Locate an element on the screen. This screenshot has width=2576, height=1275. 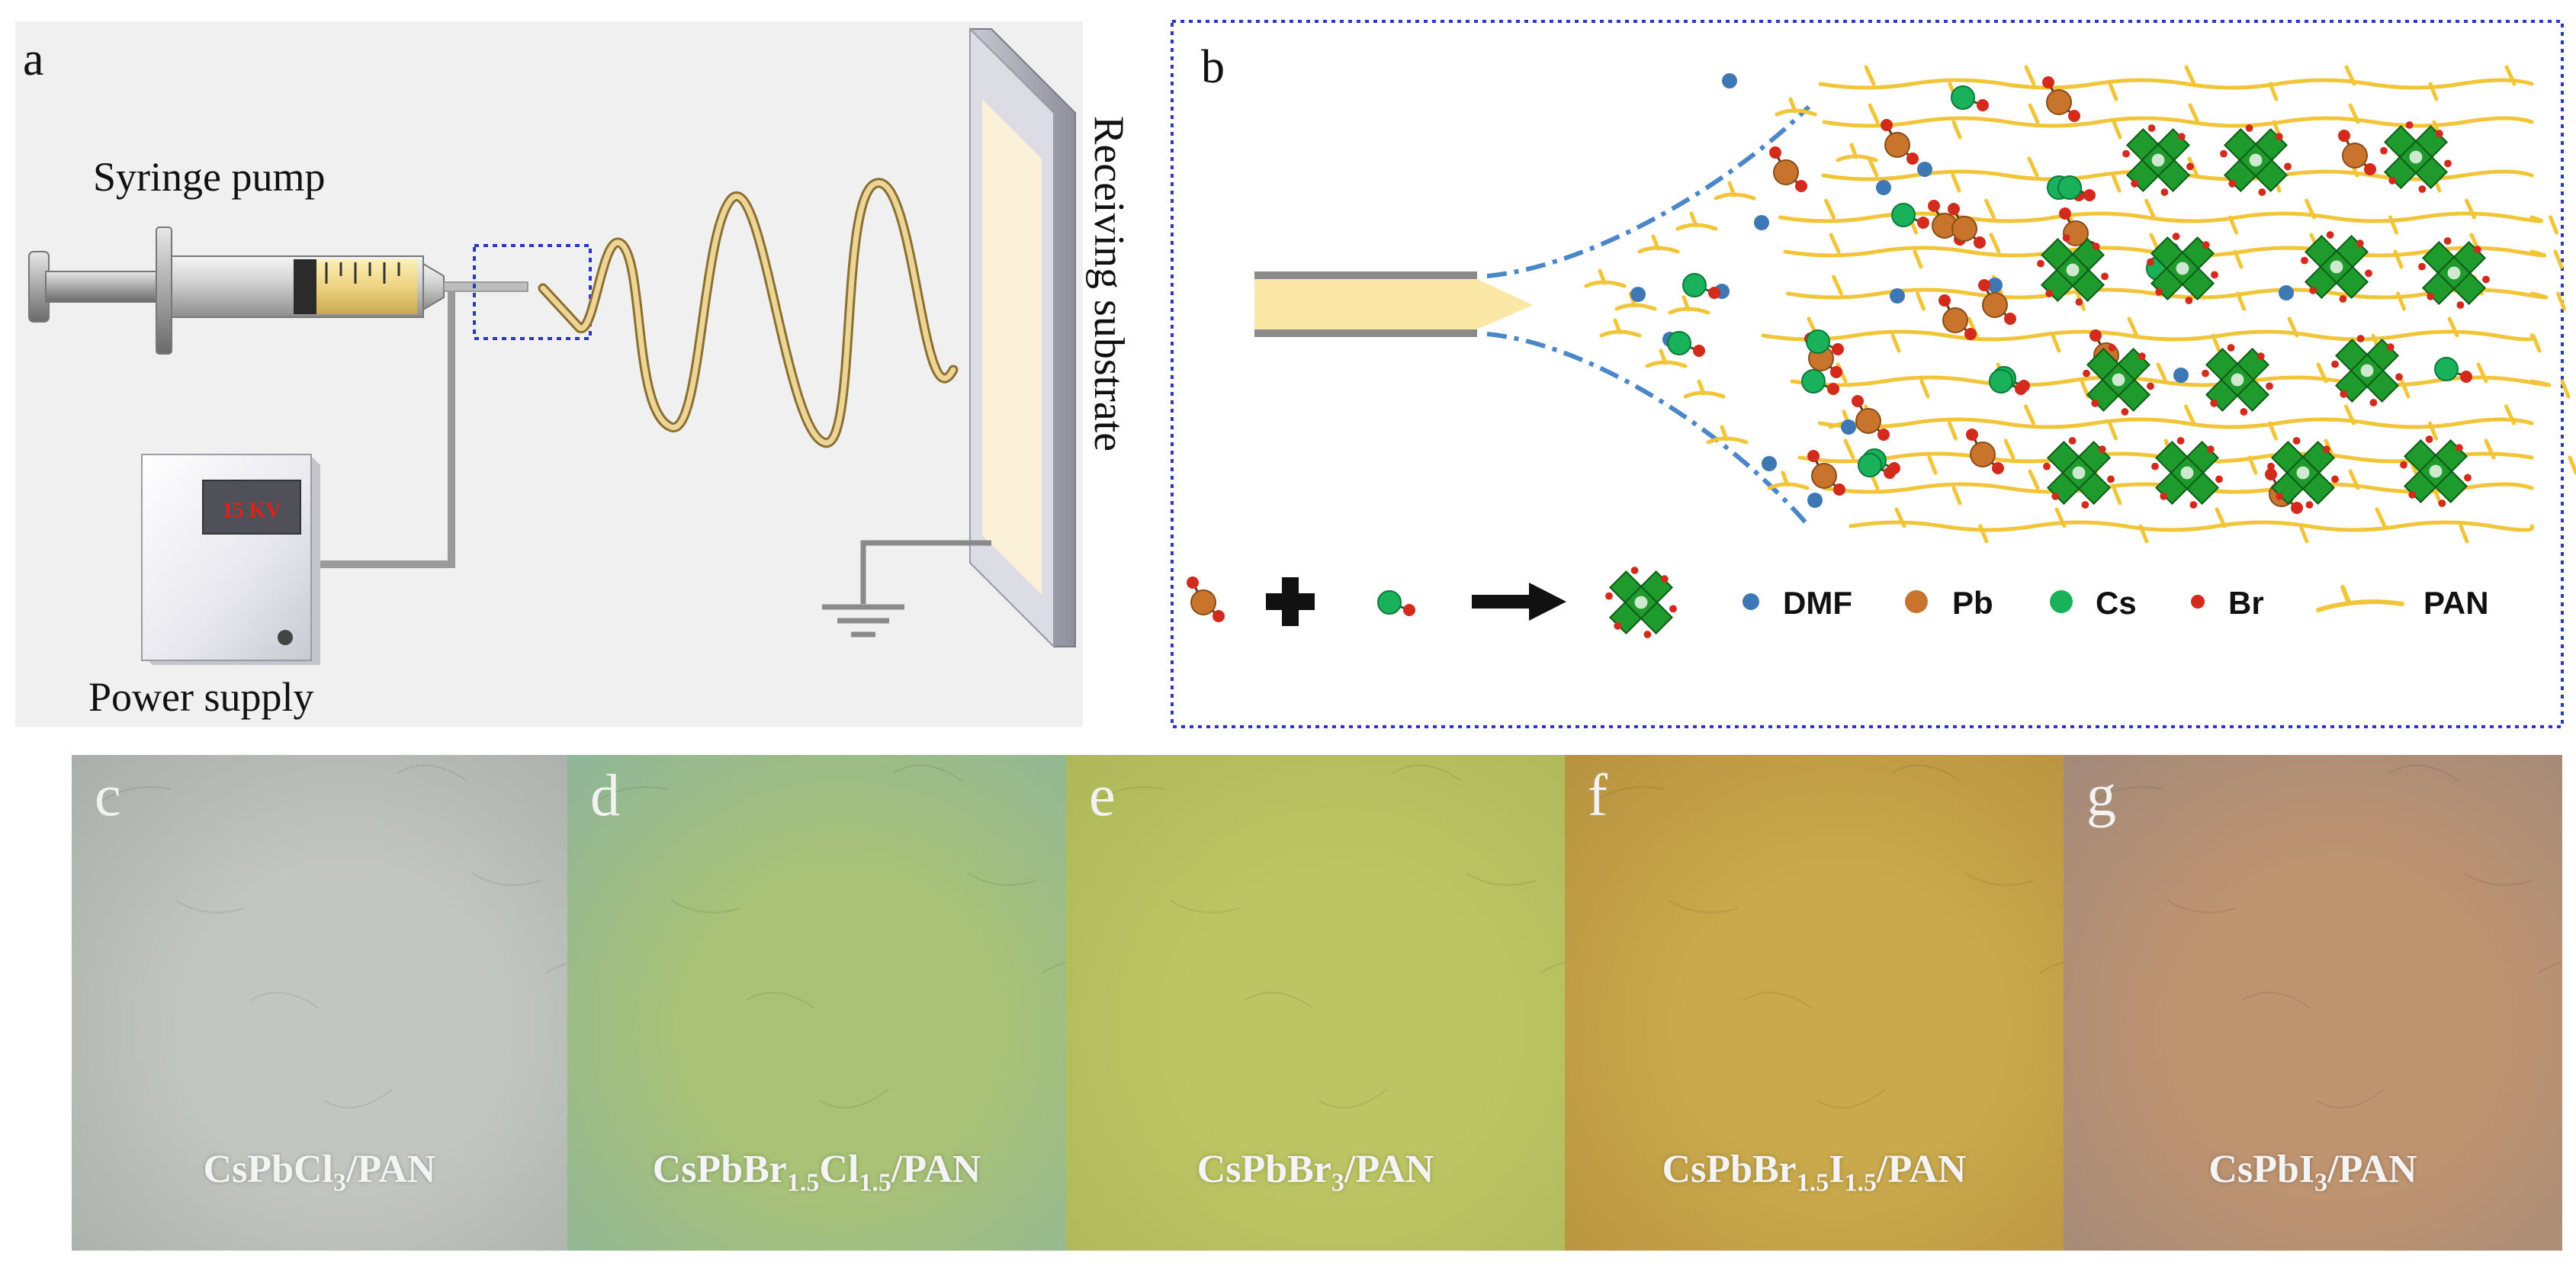
power-supply-box: 15 KV is located at coordinates (230, 559).